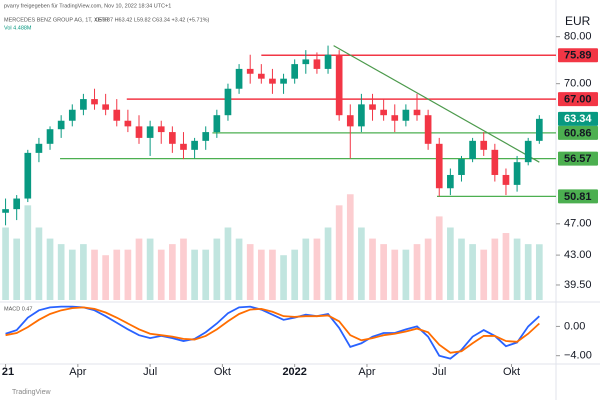 The width and height of the screenshot is (600, 400). I want to click on x-tick-label: 2022, so click(294, 372).